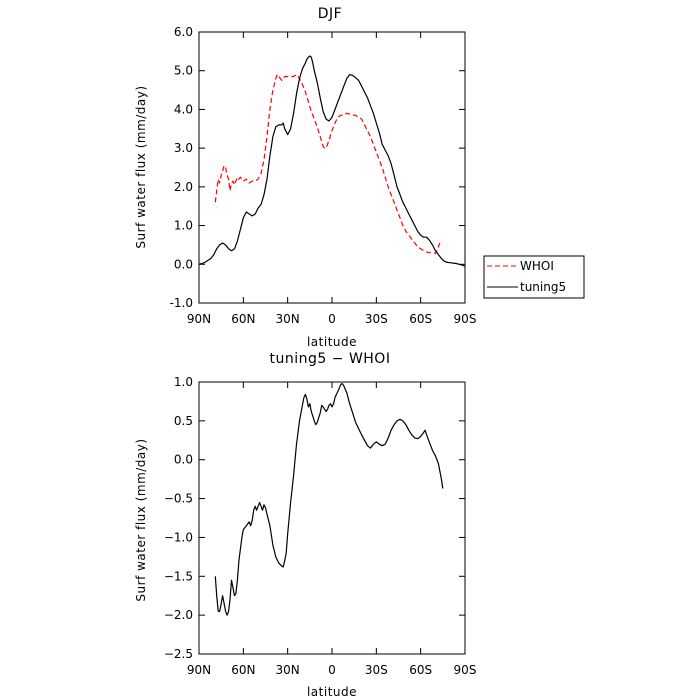 This screenshot has height=700, width=700. What do you see at coordinates (181, 303) in the screenshot?
I see `y-tick-label: -1.0` at bounding box center [181, 303].